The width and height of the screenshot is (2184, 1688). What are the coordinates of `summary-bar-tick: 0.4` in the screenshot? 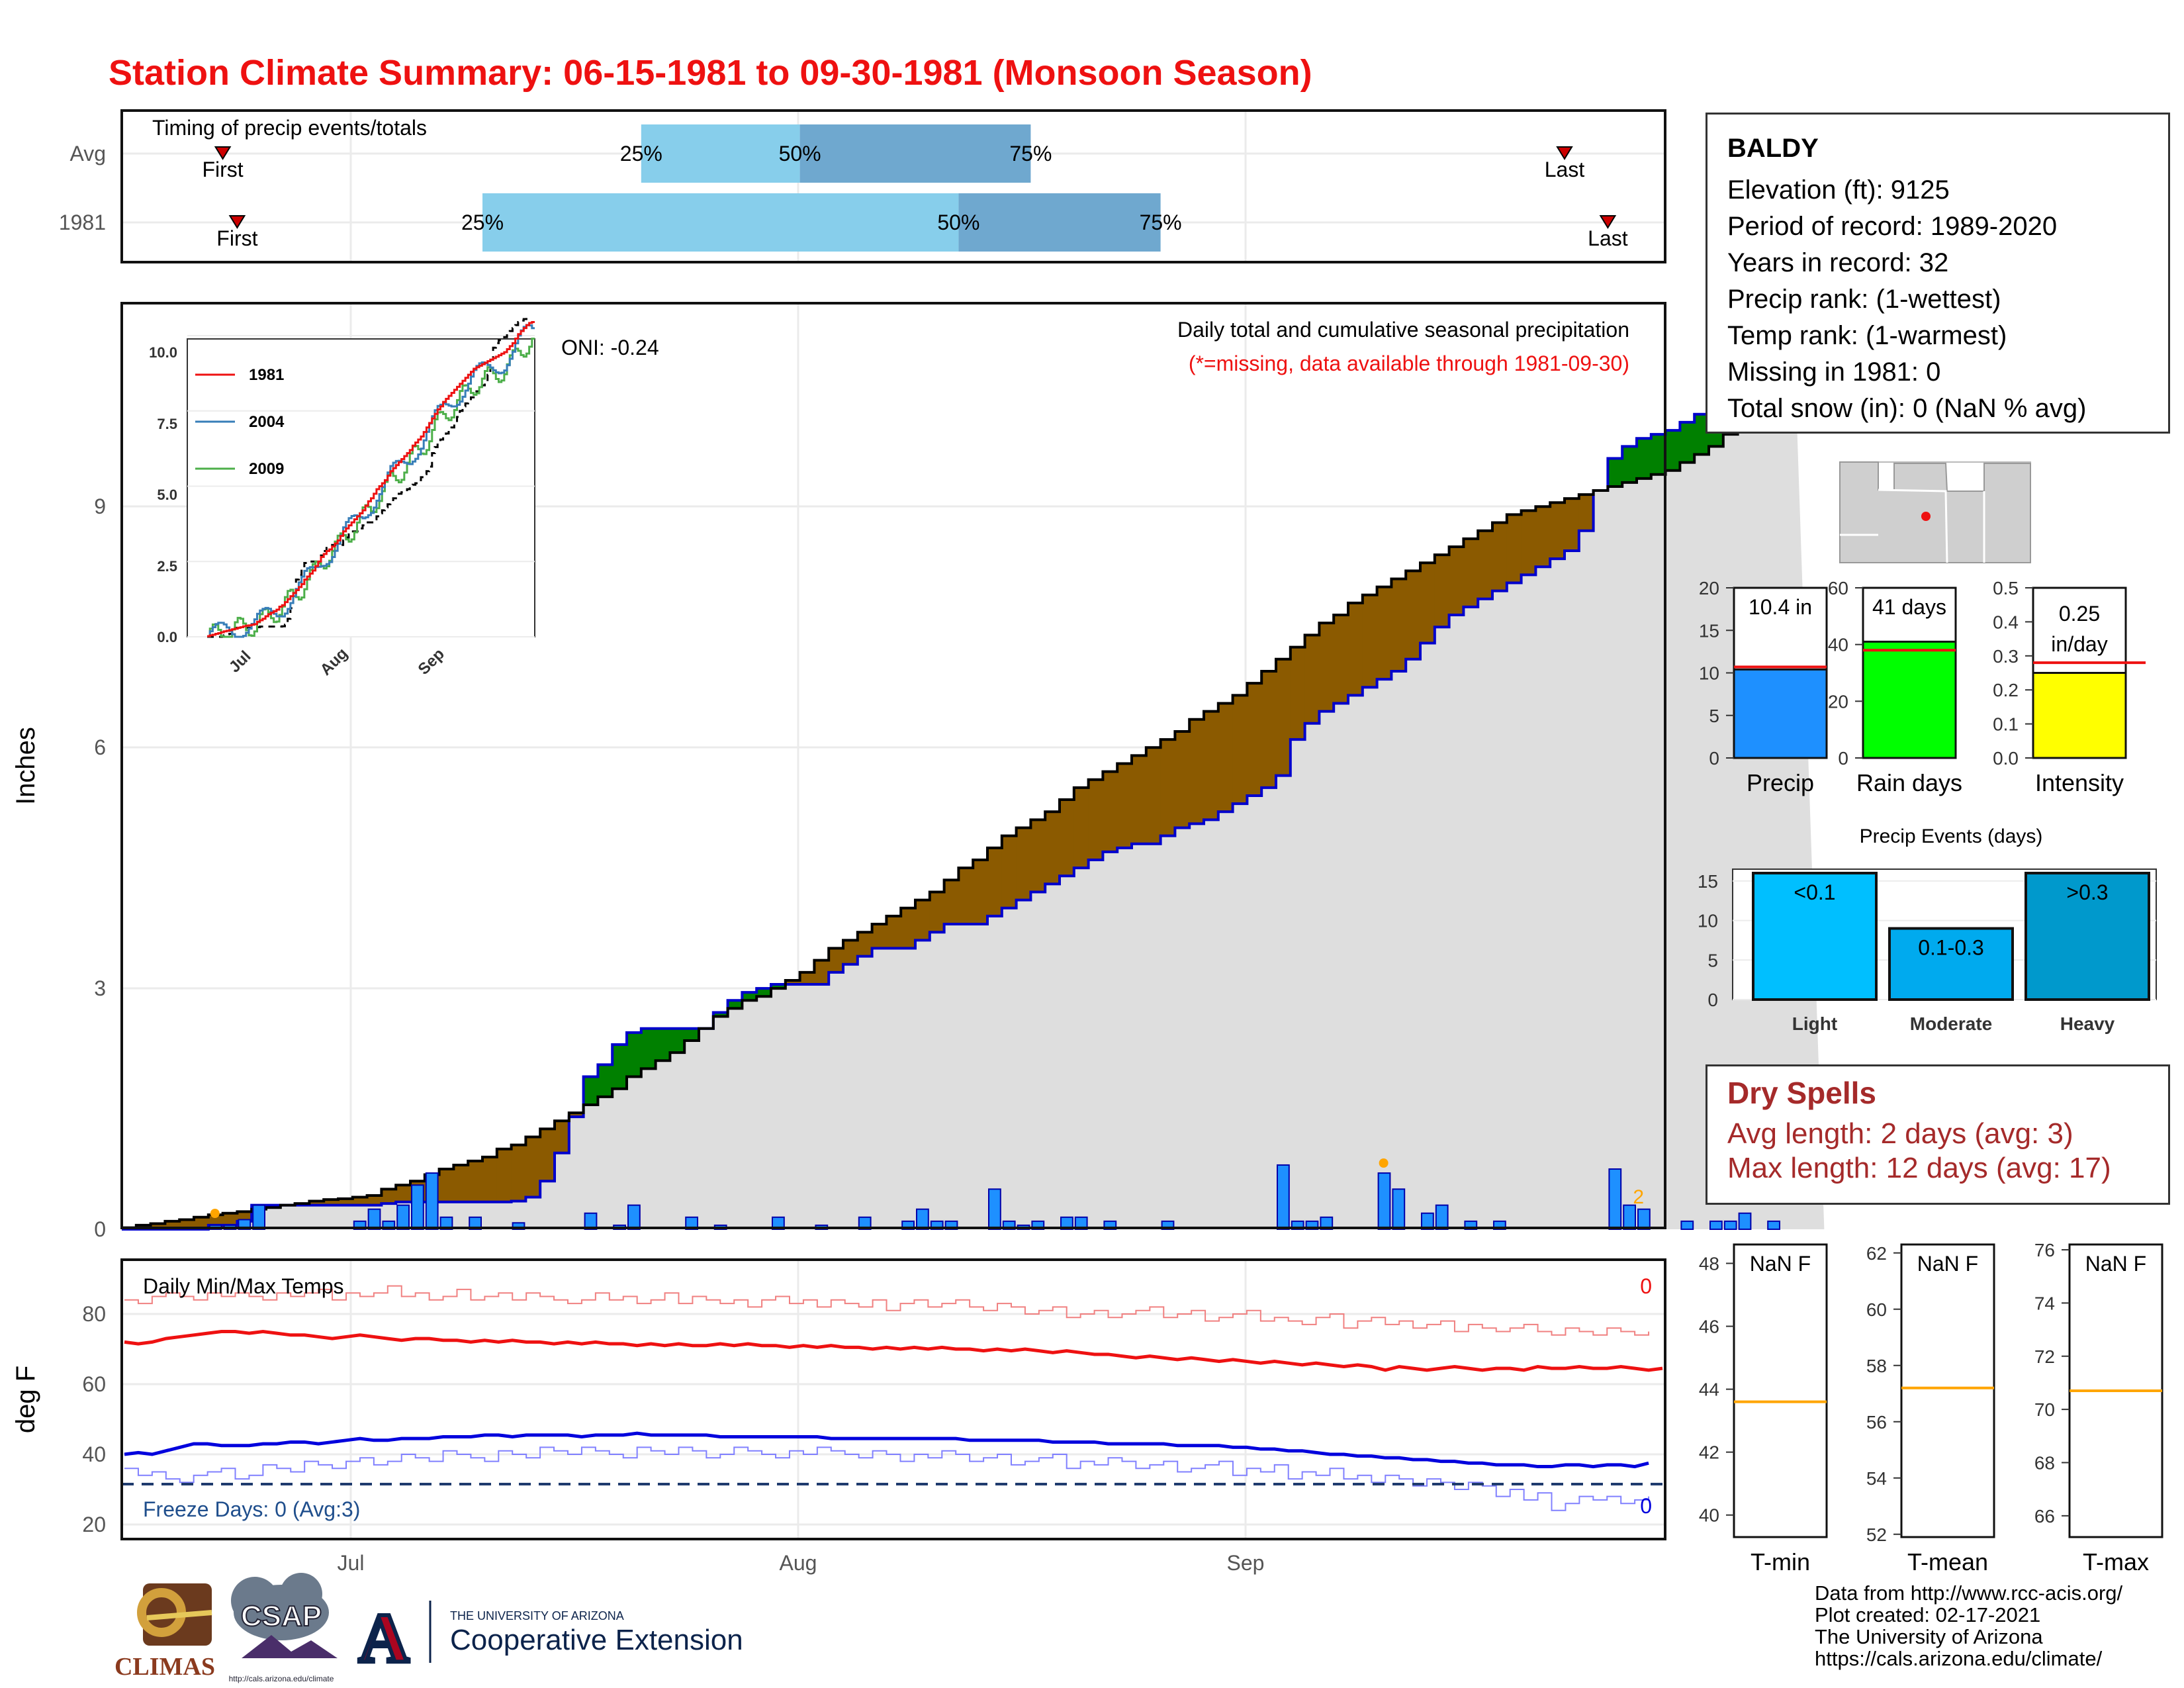 It's located at (2006, 622).